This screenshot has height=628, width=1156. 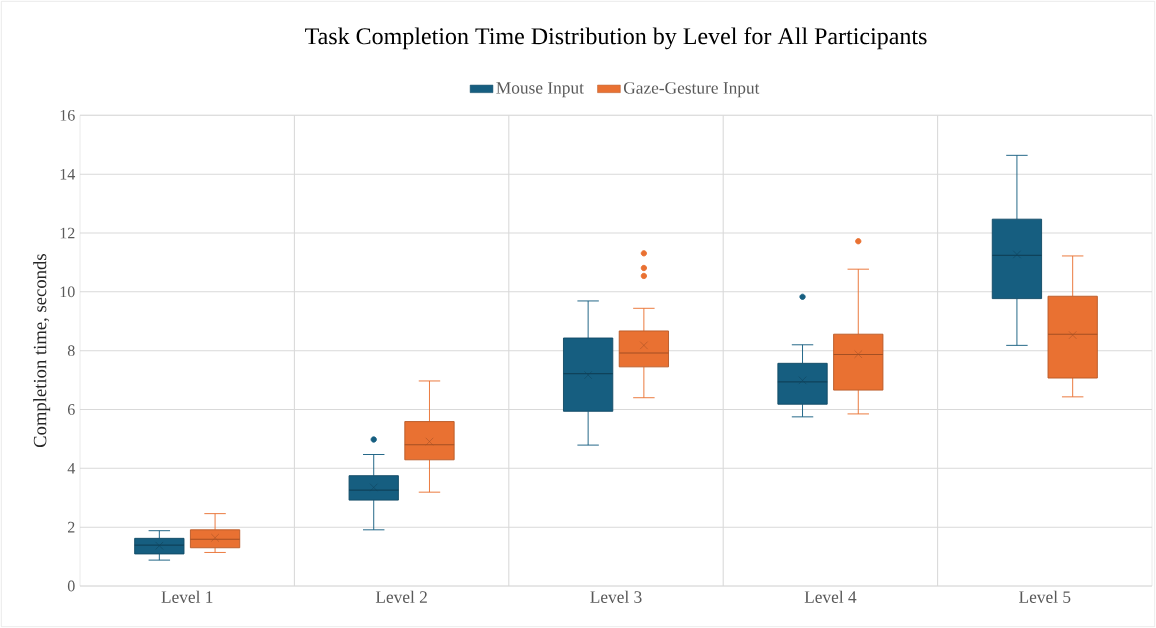 I want to click on y-tick-label: 16, so click(x=67, y=115).